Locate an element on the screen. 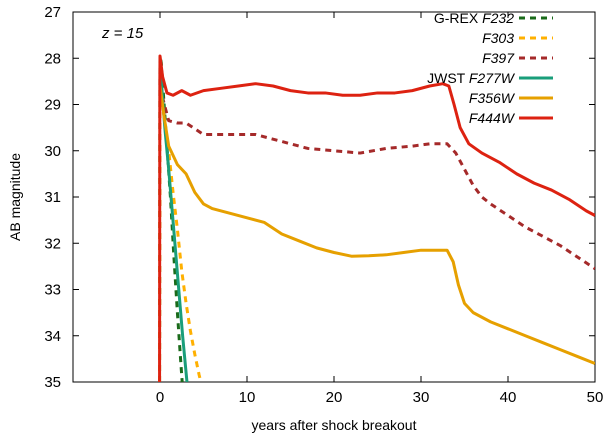  legend-label: F444W is located at coordinates (492, 118).